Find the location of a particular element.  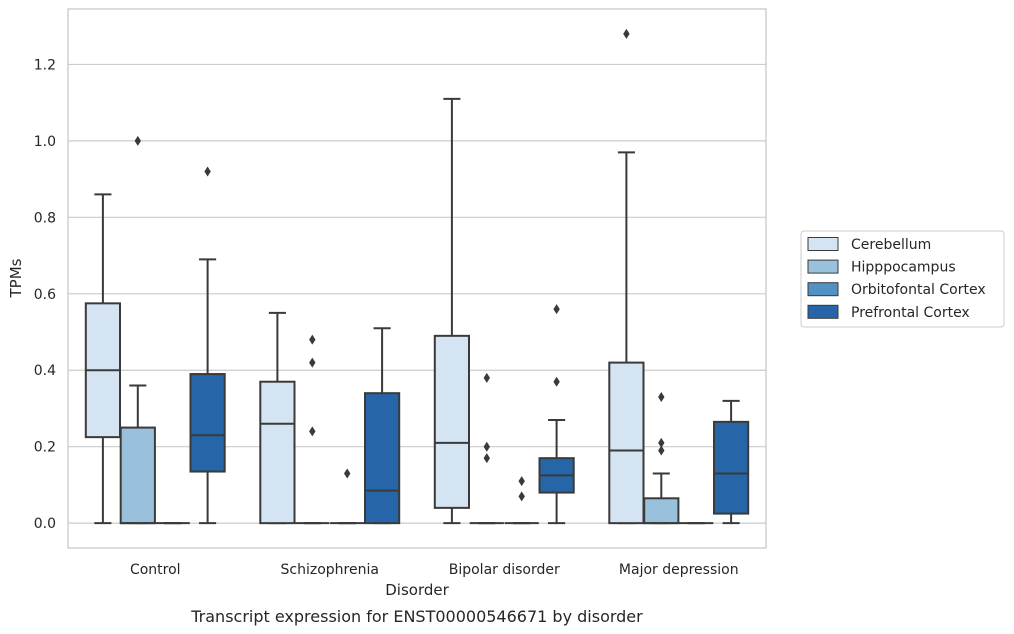

x-tick-label: Bipolar disorder is located at coordinates (504, 570).